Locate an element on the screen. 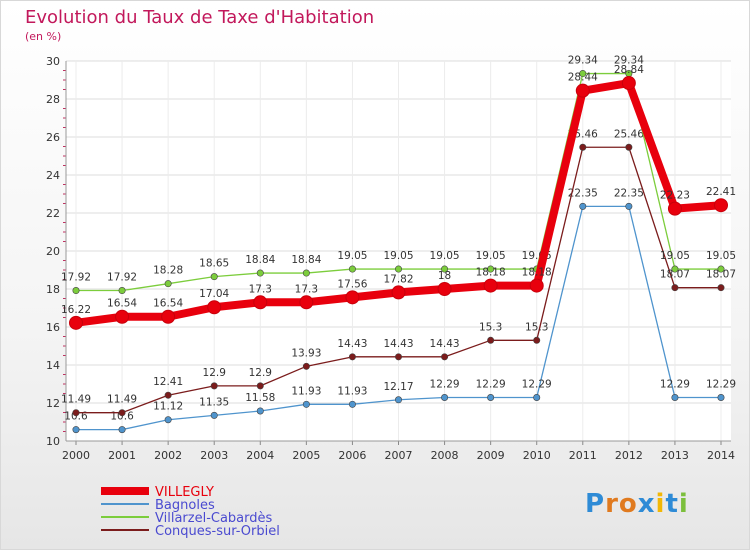 This screenshot has height=550, width=750. data-label: 15.3 is located at coordinates (536, 327).